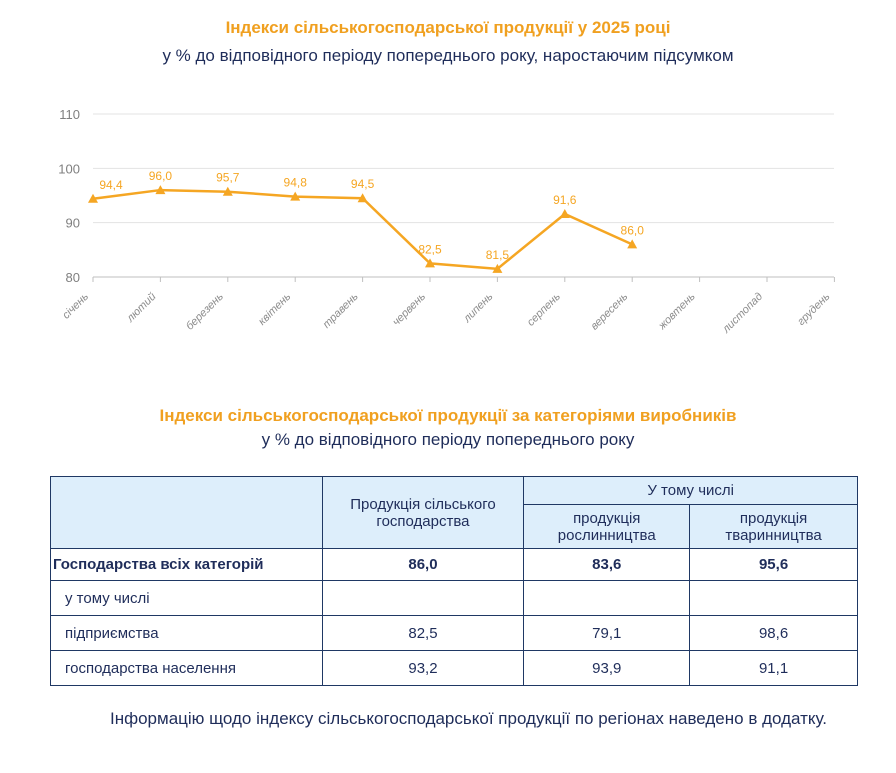  What do you see at coordinates (363, 184) in the screenshot?
I see `data-label: 94,5` at bounding box center [363, 184].